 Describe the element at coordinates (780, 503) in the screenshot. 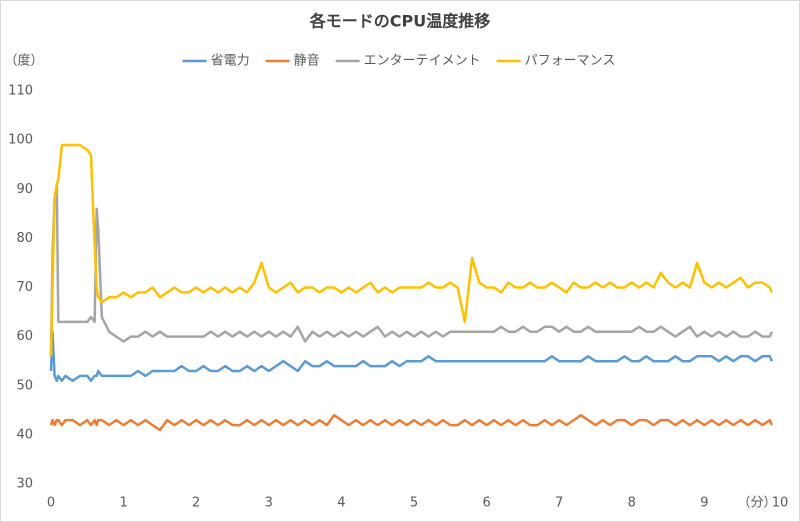

I see `x-tick-label: 10` at that location.